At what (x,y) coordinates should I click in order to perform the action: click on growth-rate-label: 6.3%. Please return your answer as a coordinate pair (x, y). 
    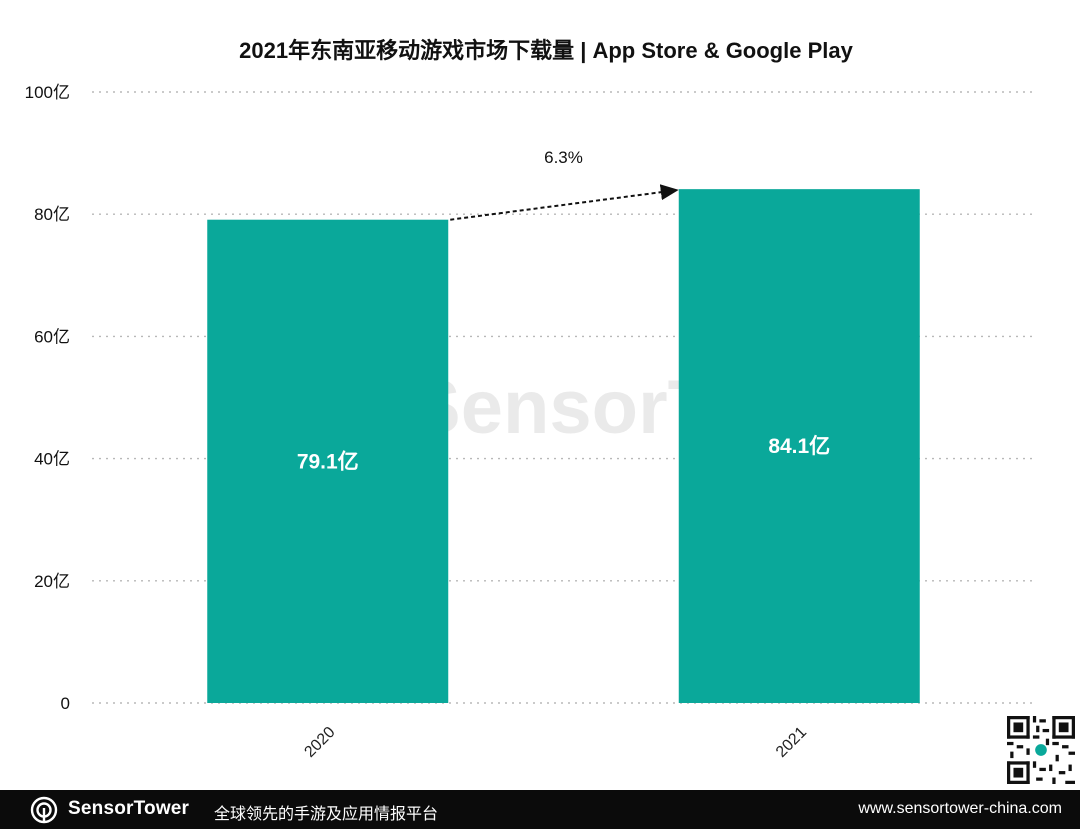
    Looking at the image, I should click on (563, 157).